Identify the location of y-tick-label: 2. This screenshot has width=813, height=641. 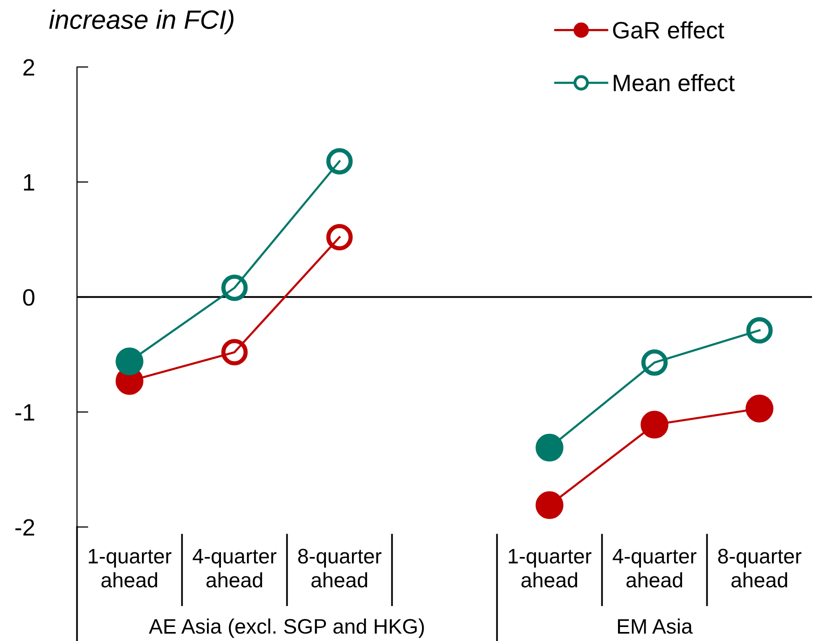
(28, 67).